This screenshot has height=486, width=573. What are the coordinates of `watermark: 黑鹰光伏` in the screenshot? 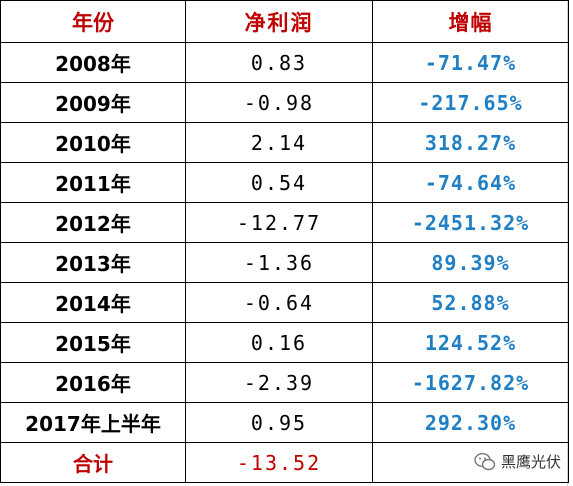 It's located at (517, 461).